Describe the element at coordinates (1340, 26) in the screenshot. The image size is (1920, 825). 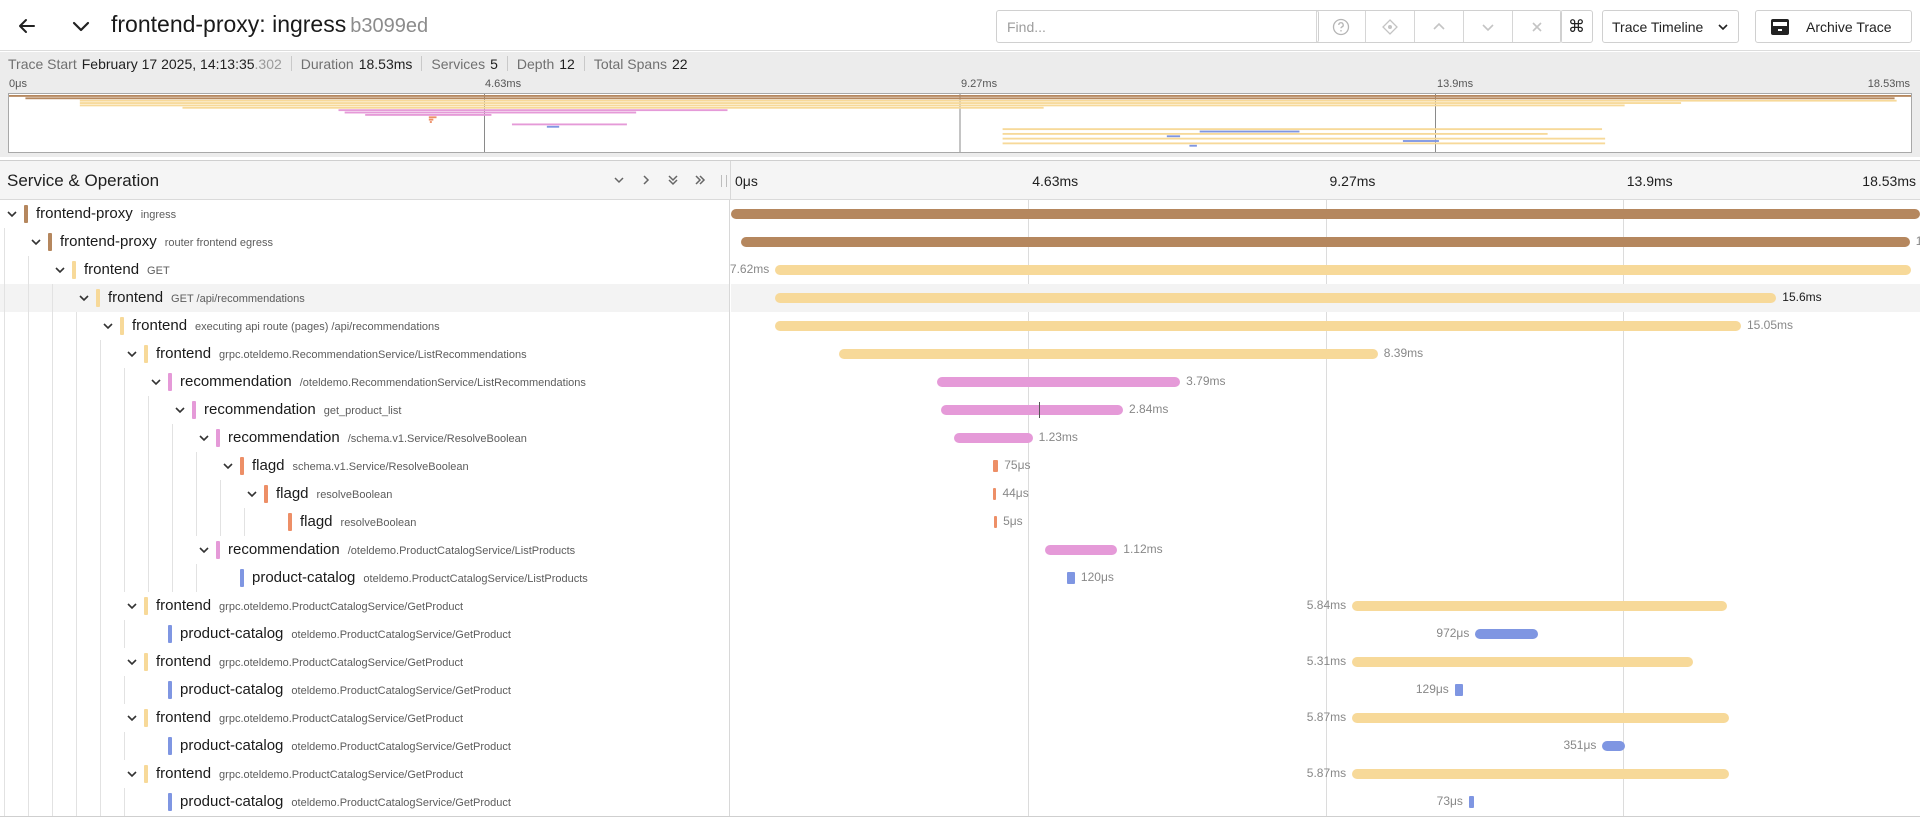
I see `help-button` at that location.